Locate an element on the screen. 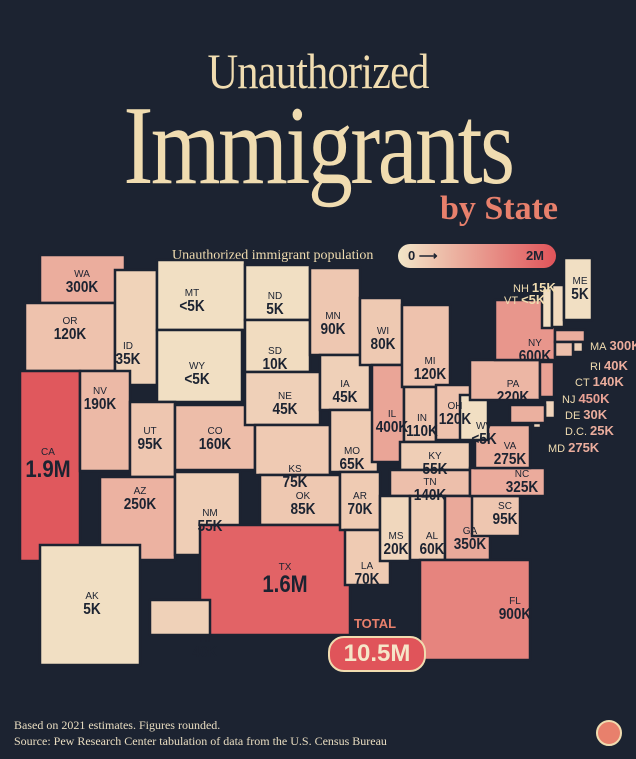 Image resolution: width=636 pixels, height=759 pixels. state-value: 140K is located at coordinates (608, 381).